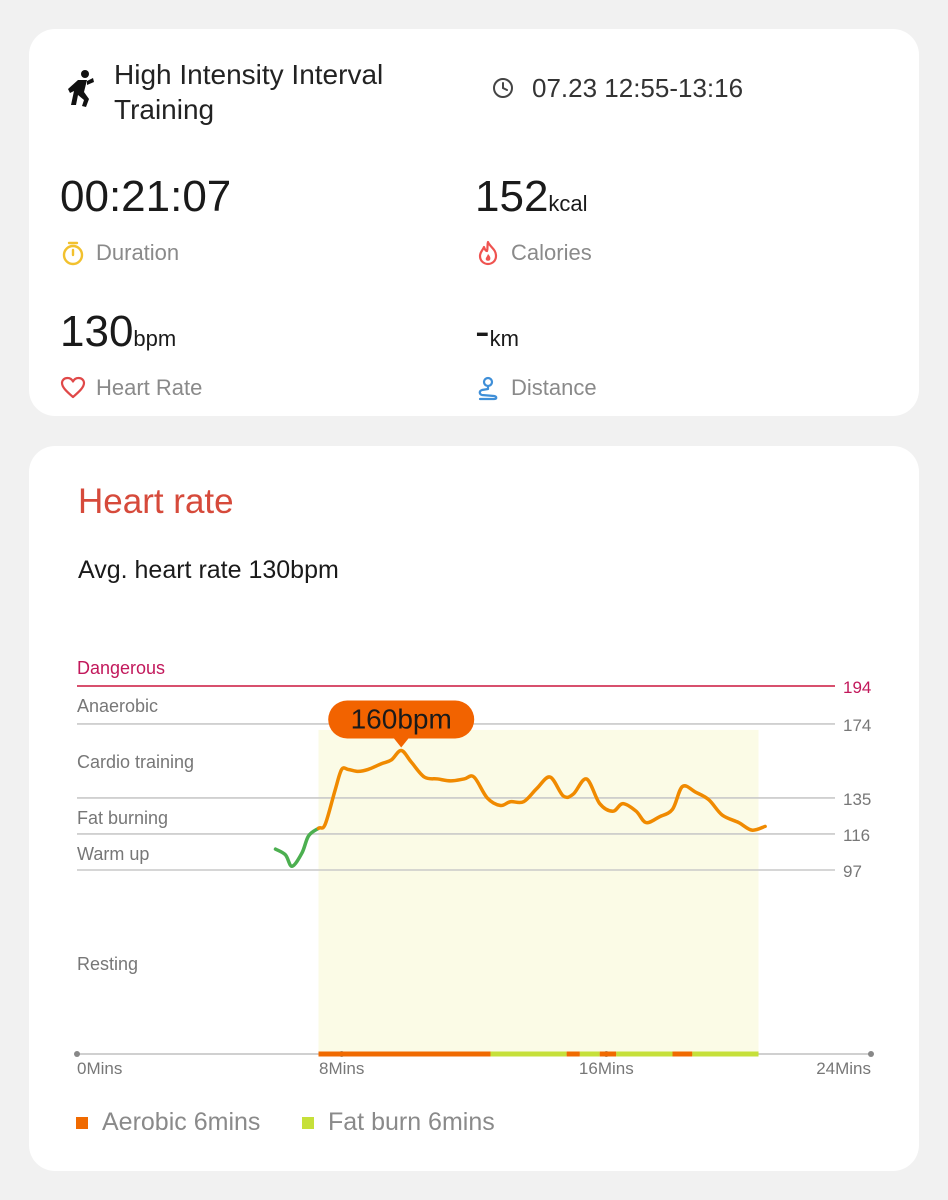  I want to click on calories-label: Calories, so click(551, 252).